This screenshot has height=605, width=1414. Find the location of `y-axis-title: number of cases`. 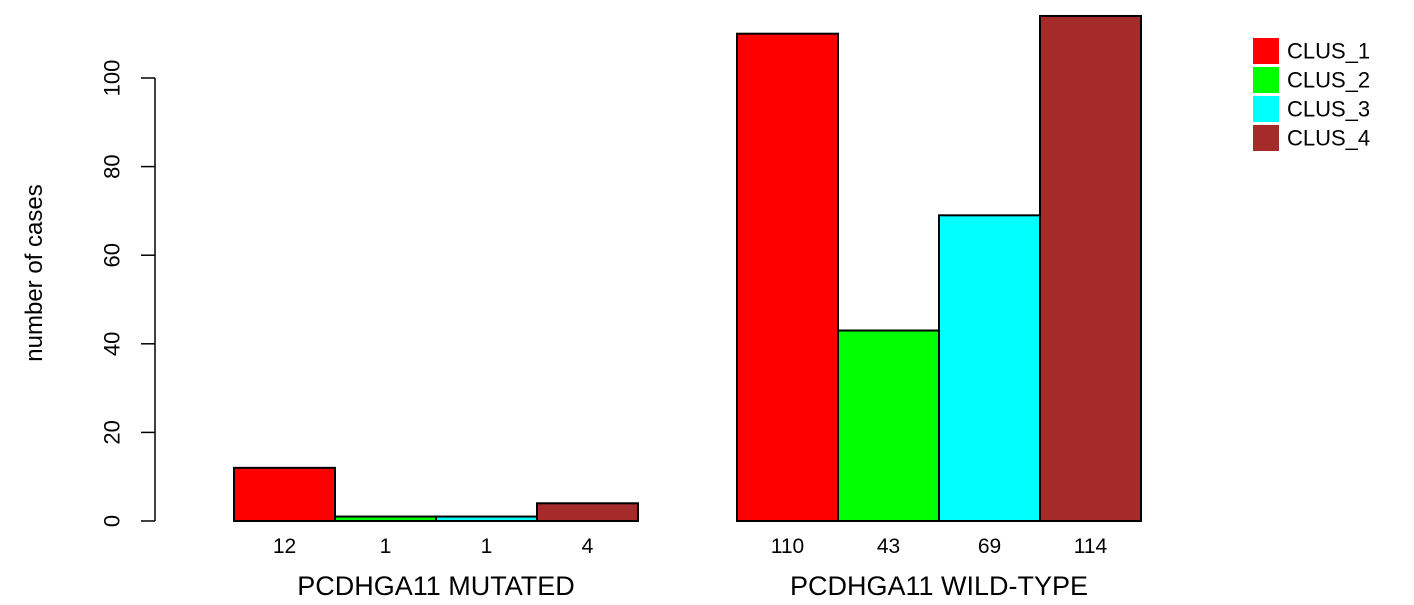

y-axis-title: number of cases is located at coordinates (34, 272).